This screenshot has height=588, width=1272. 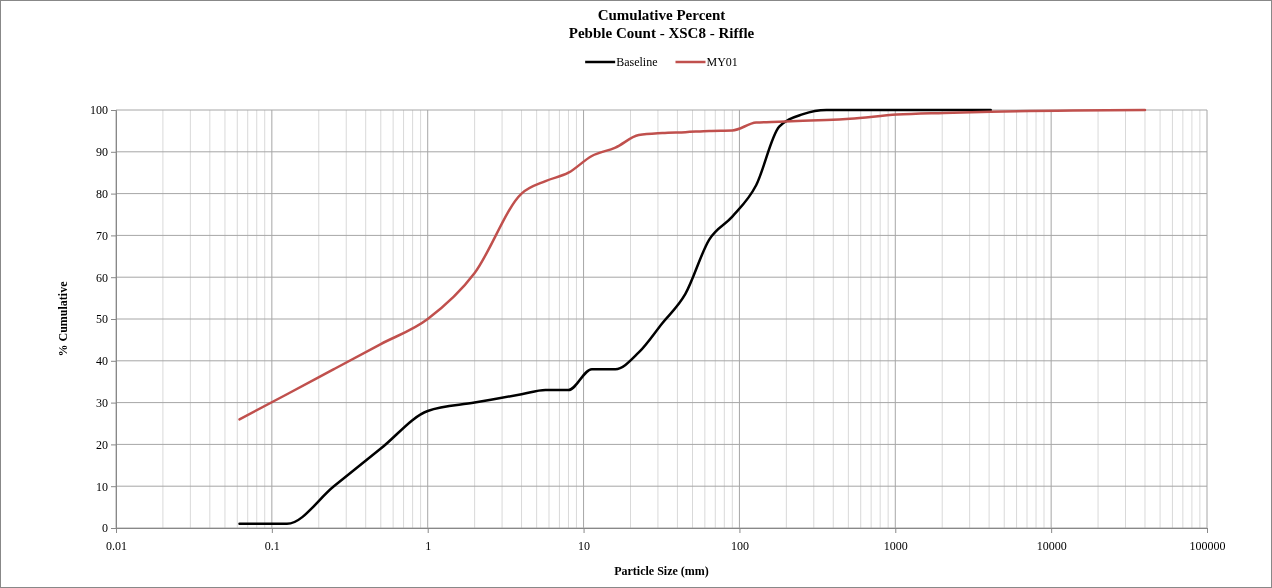 I want to click on chart-title: Cumulative Percent, so click(x=661, y=15).